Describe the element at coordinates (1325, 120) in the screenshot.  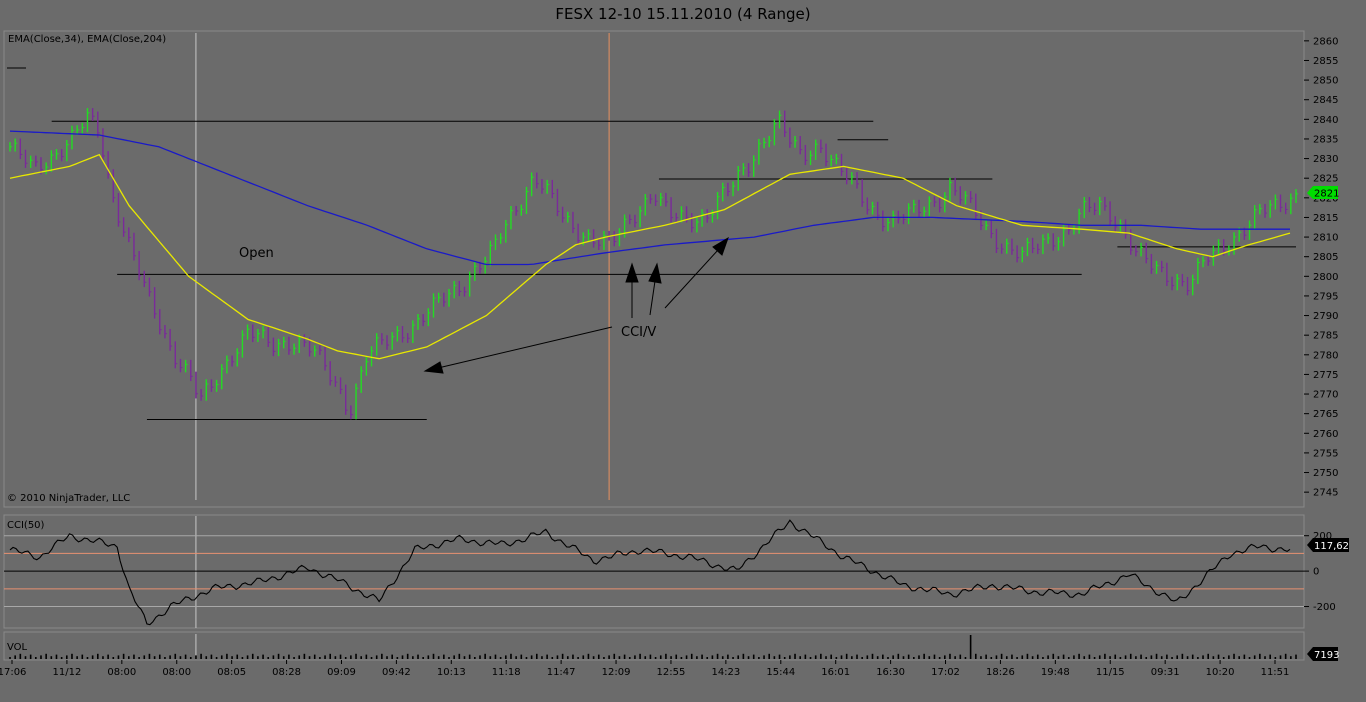
I see `price-tick-label: 2840` at that location.